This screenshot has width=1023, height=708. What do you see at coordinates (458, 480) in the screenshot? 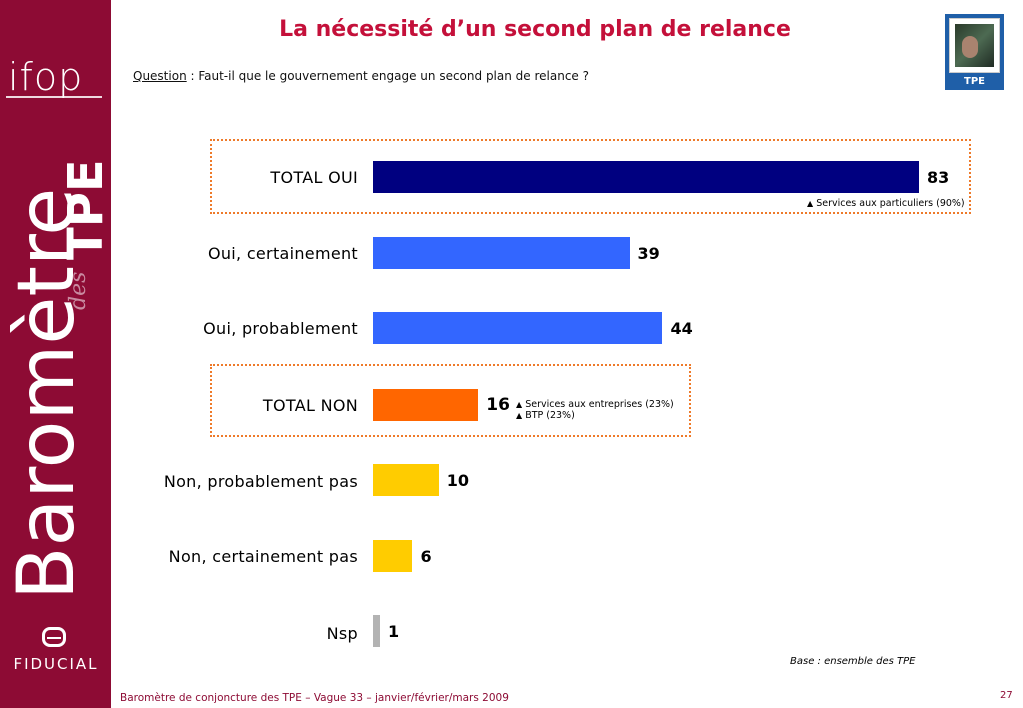
I see `data-label: 10` at bounding box center [458, 480].